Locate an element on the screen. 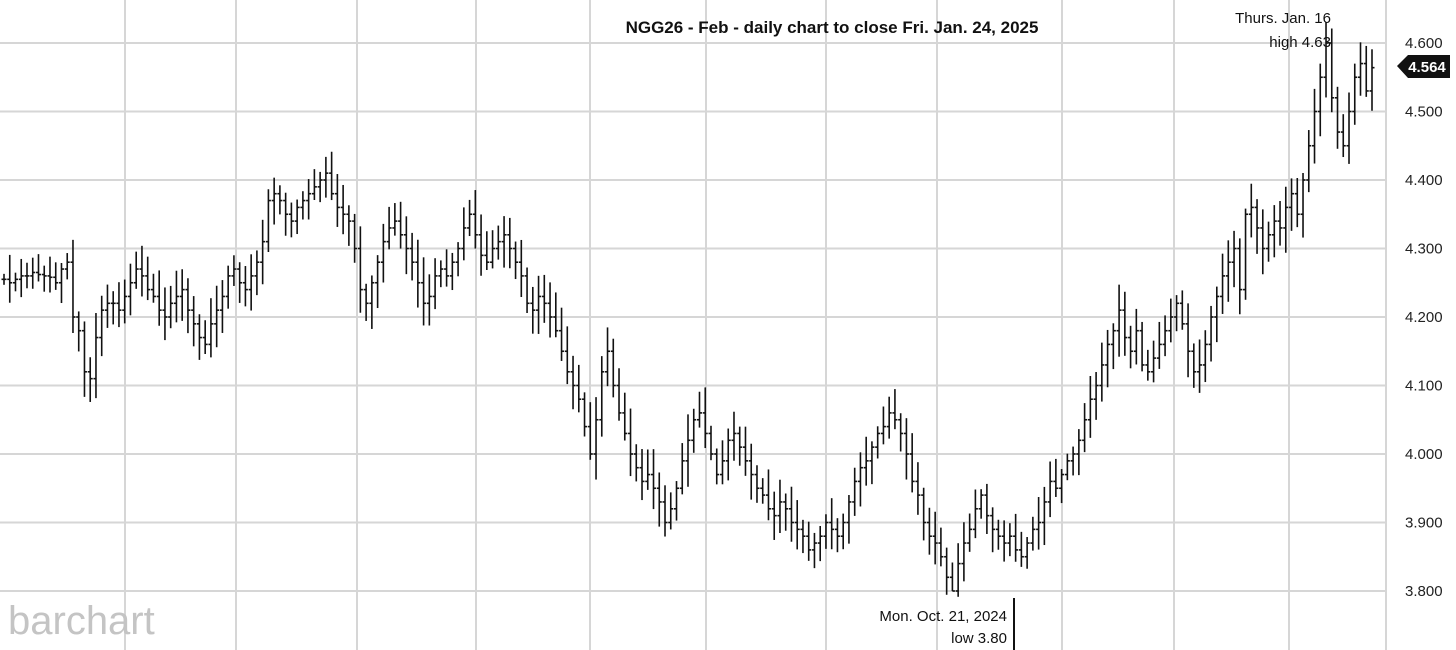 This screenshot has height=650, width=1456. y-tick-label: 4.400 is located at coordinates (1424, 180).